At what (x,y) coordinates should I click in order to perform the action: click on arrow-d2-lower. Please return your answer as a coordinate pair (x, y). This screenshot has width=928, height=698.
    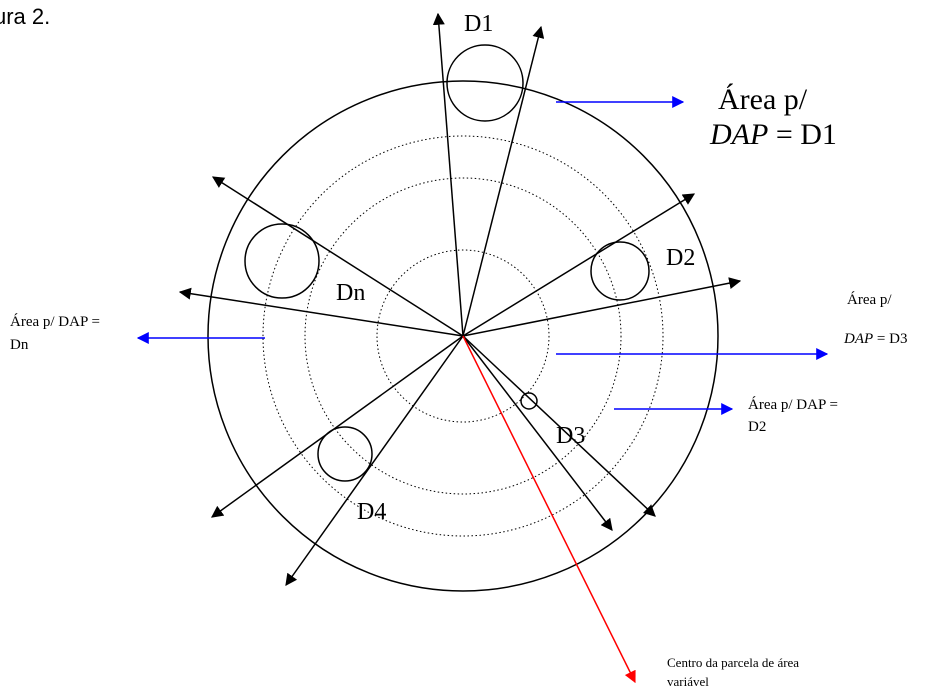
    Looking at the image, I should click on (602, 307).